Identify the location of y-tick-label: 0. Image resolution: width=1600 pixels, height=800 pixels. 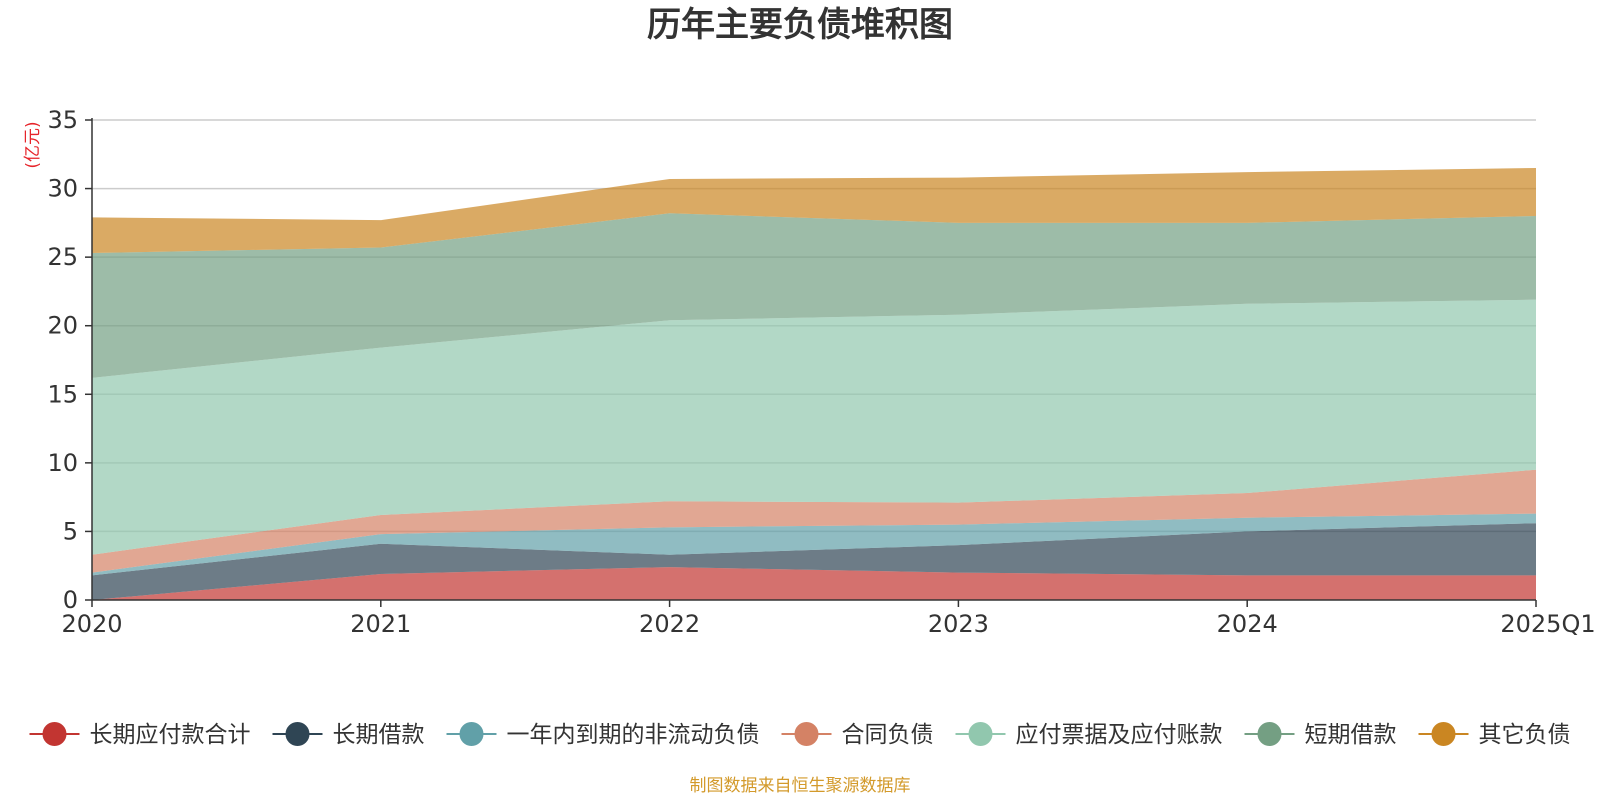
(70, 600).